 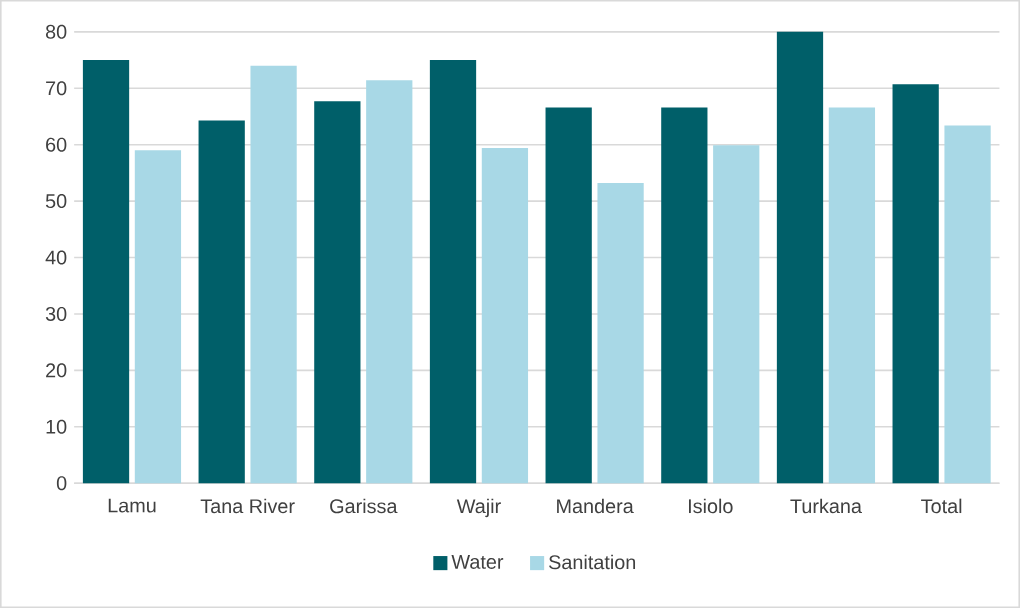 I want to click on y-tick-label: 0, so click(x=61, y=483).